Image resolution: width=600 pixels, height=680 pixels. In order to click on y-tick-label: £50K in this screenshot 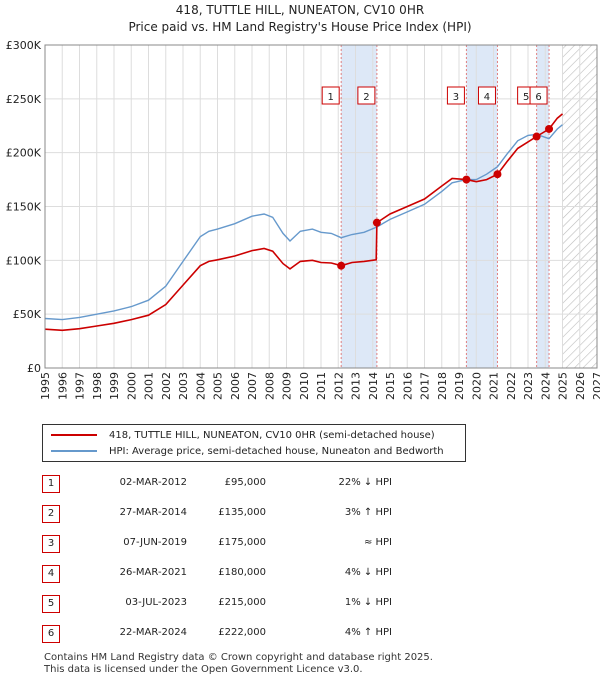, I will do `click(27, 314)`.